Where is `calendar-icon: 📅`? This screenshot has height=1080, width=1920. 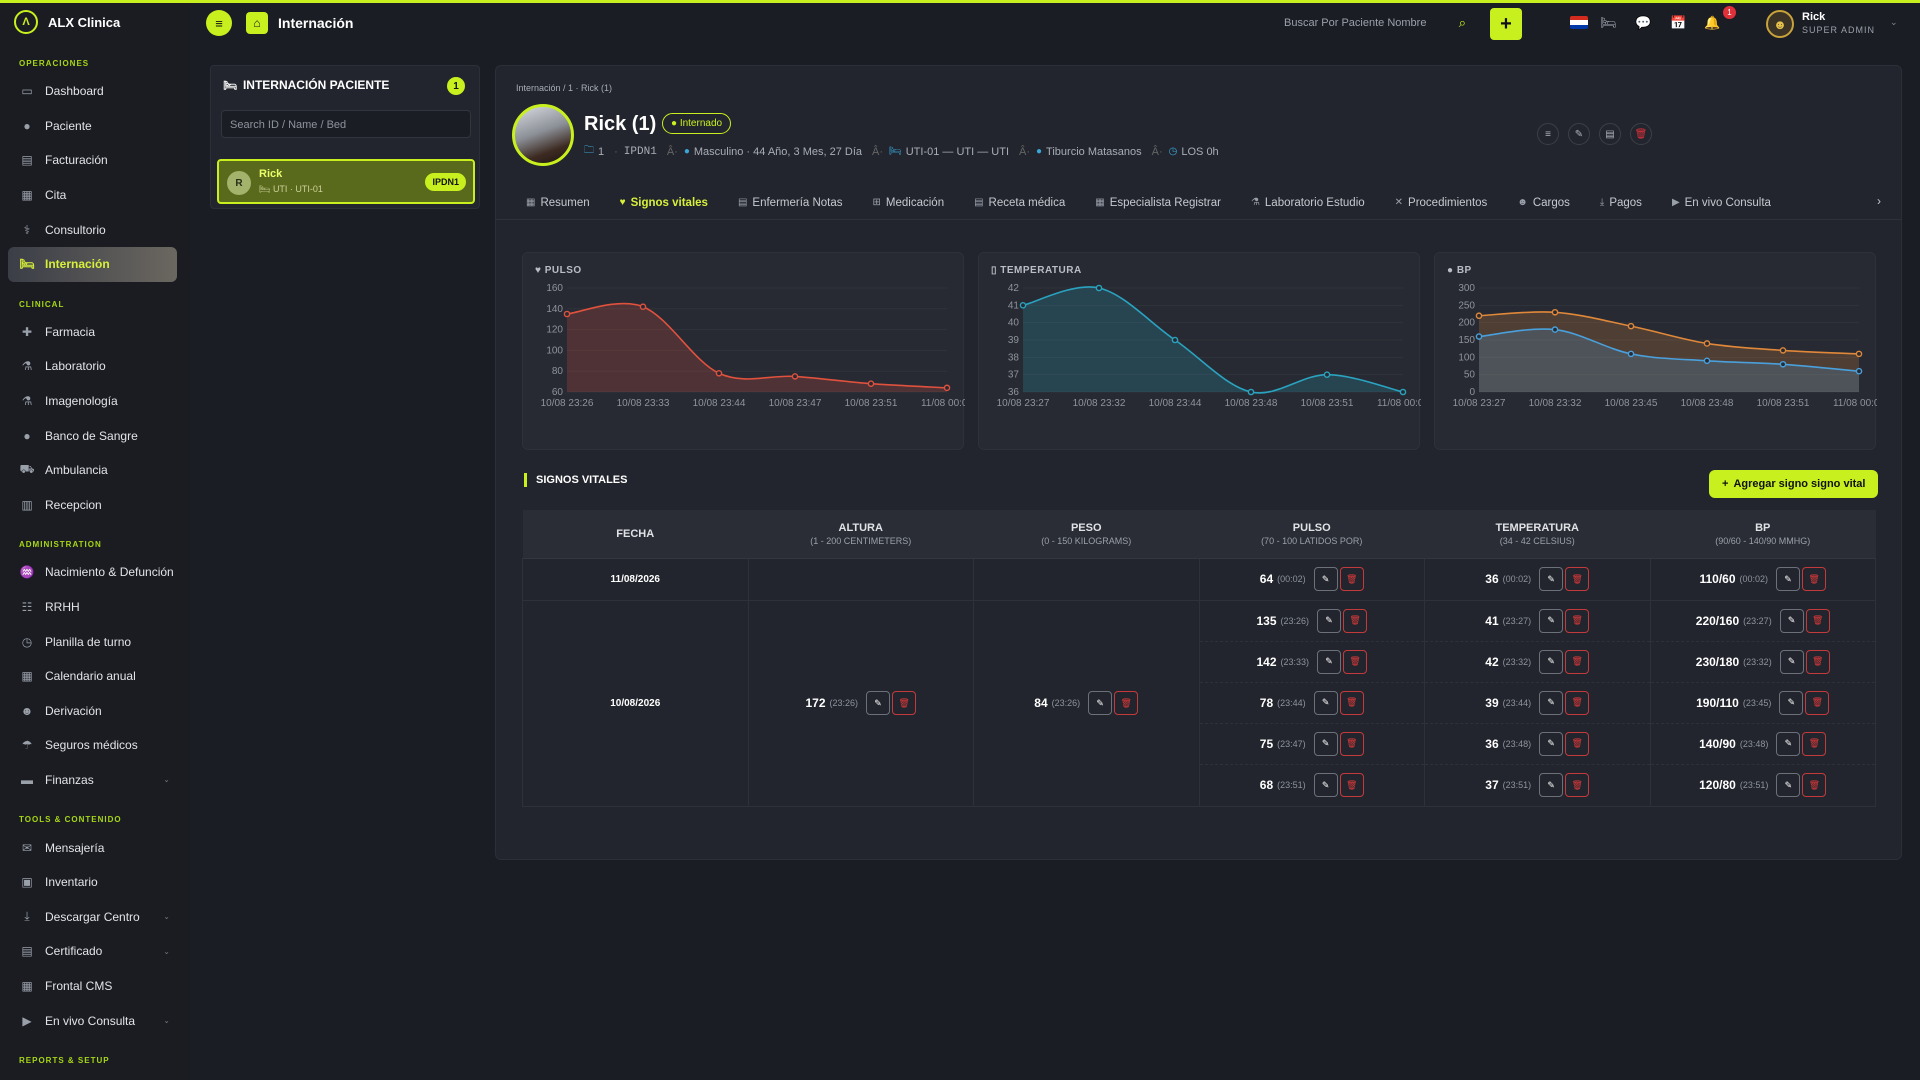 calendar-icon: 📅 is located at coordinates (1678, 22).